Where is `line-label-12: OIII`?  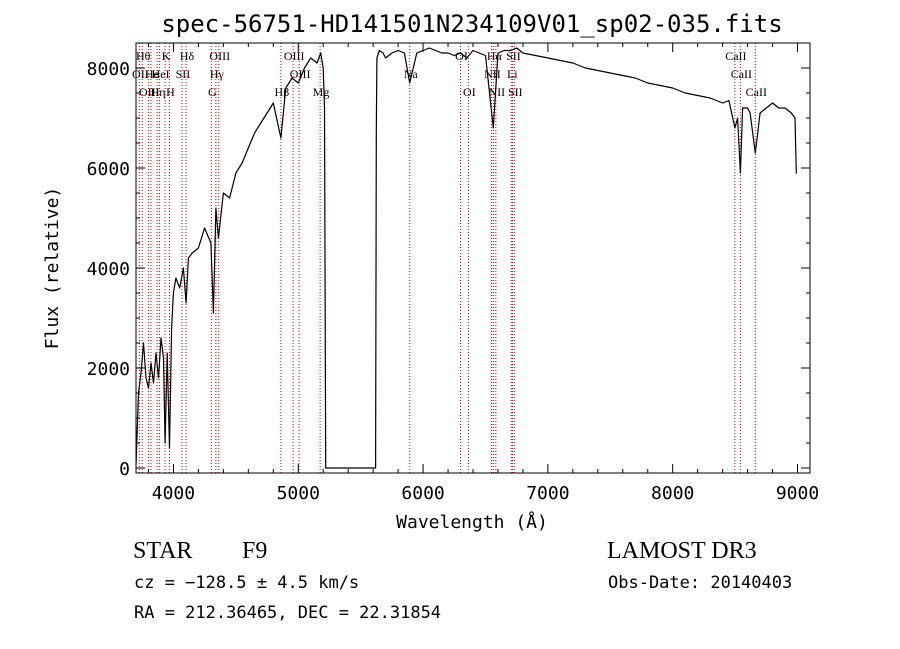 line-label-12: OIII is located at coordinates (219, 56).